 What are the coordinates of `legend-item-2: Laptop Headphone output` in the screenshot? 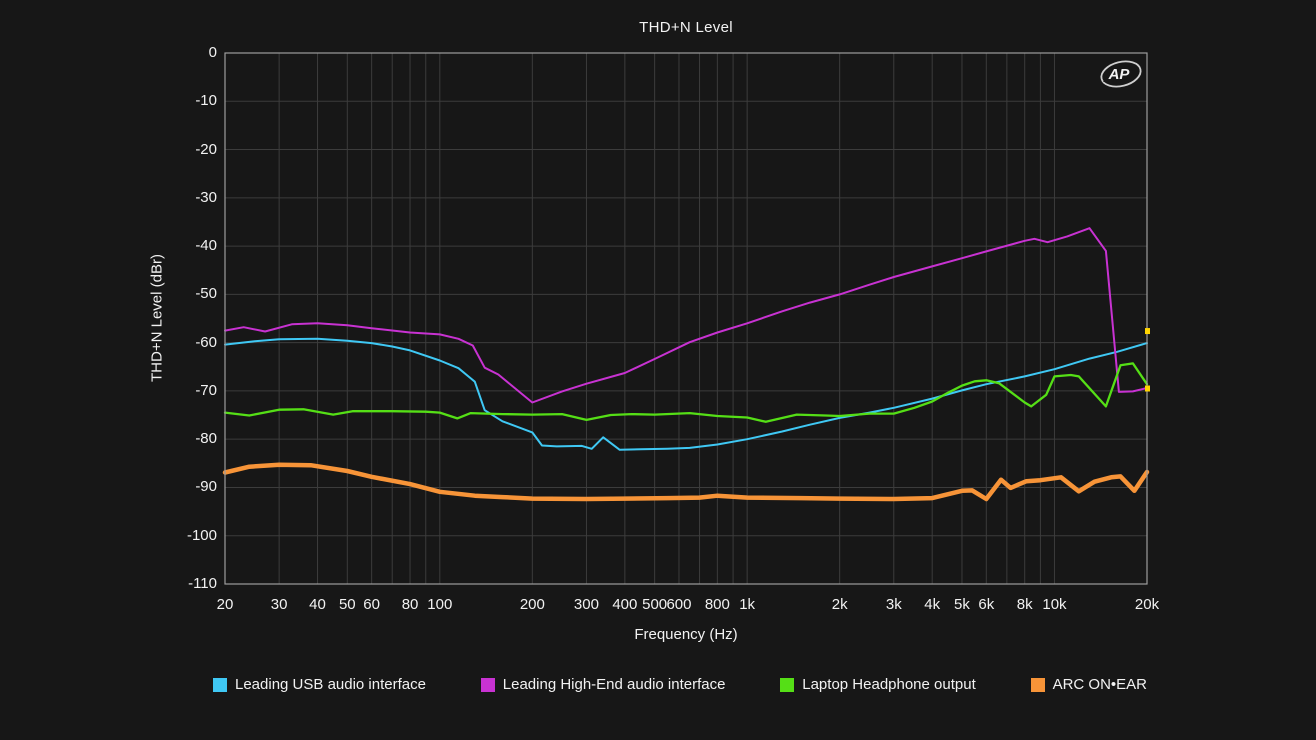 It's located at (878, 684).